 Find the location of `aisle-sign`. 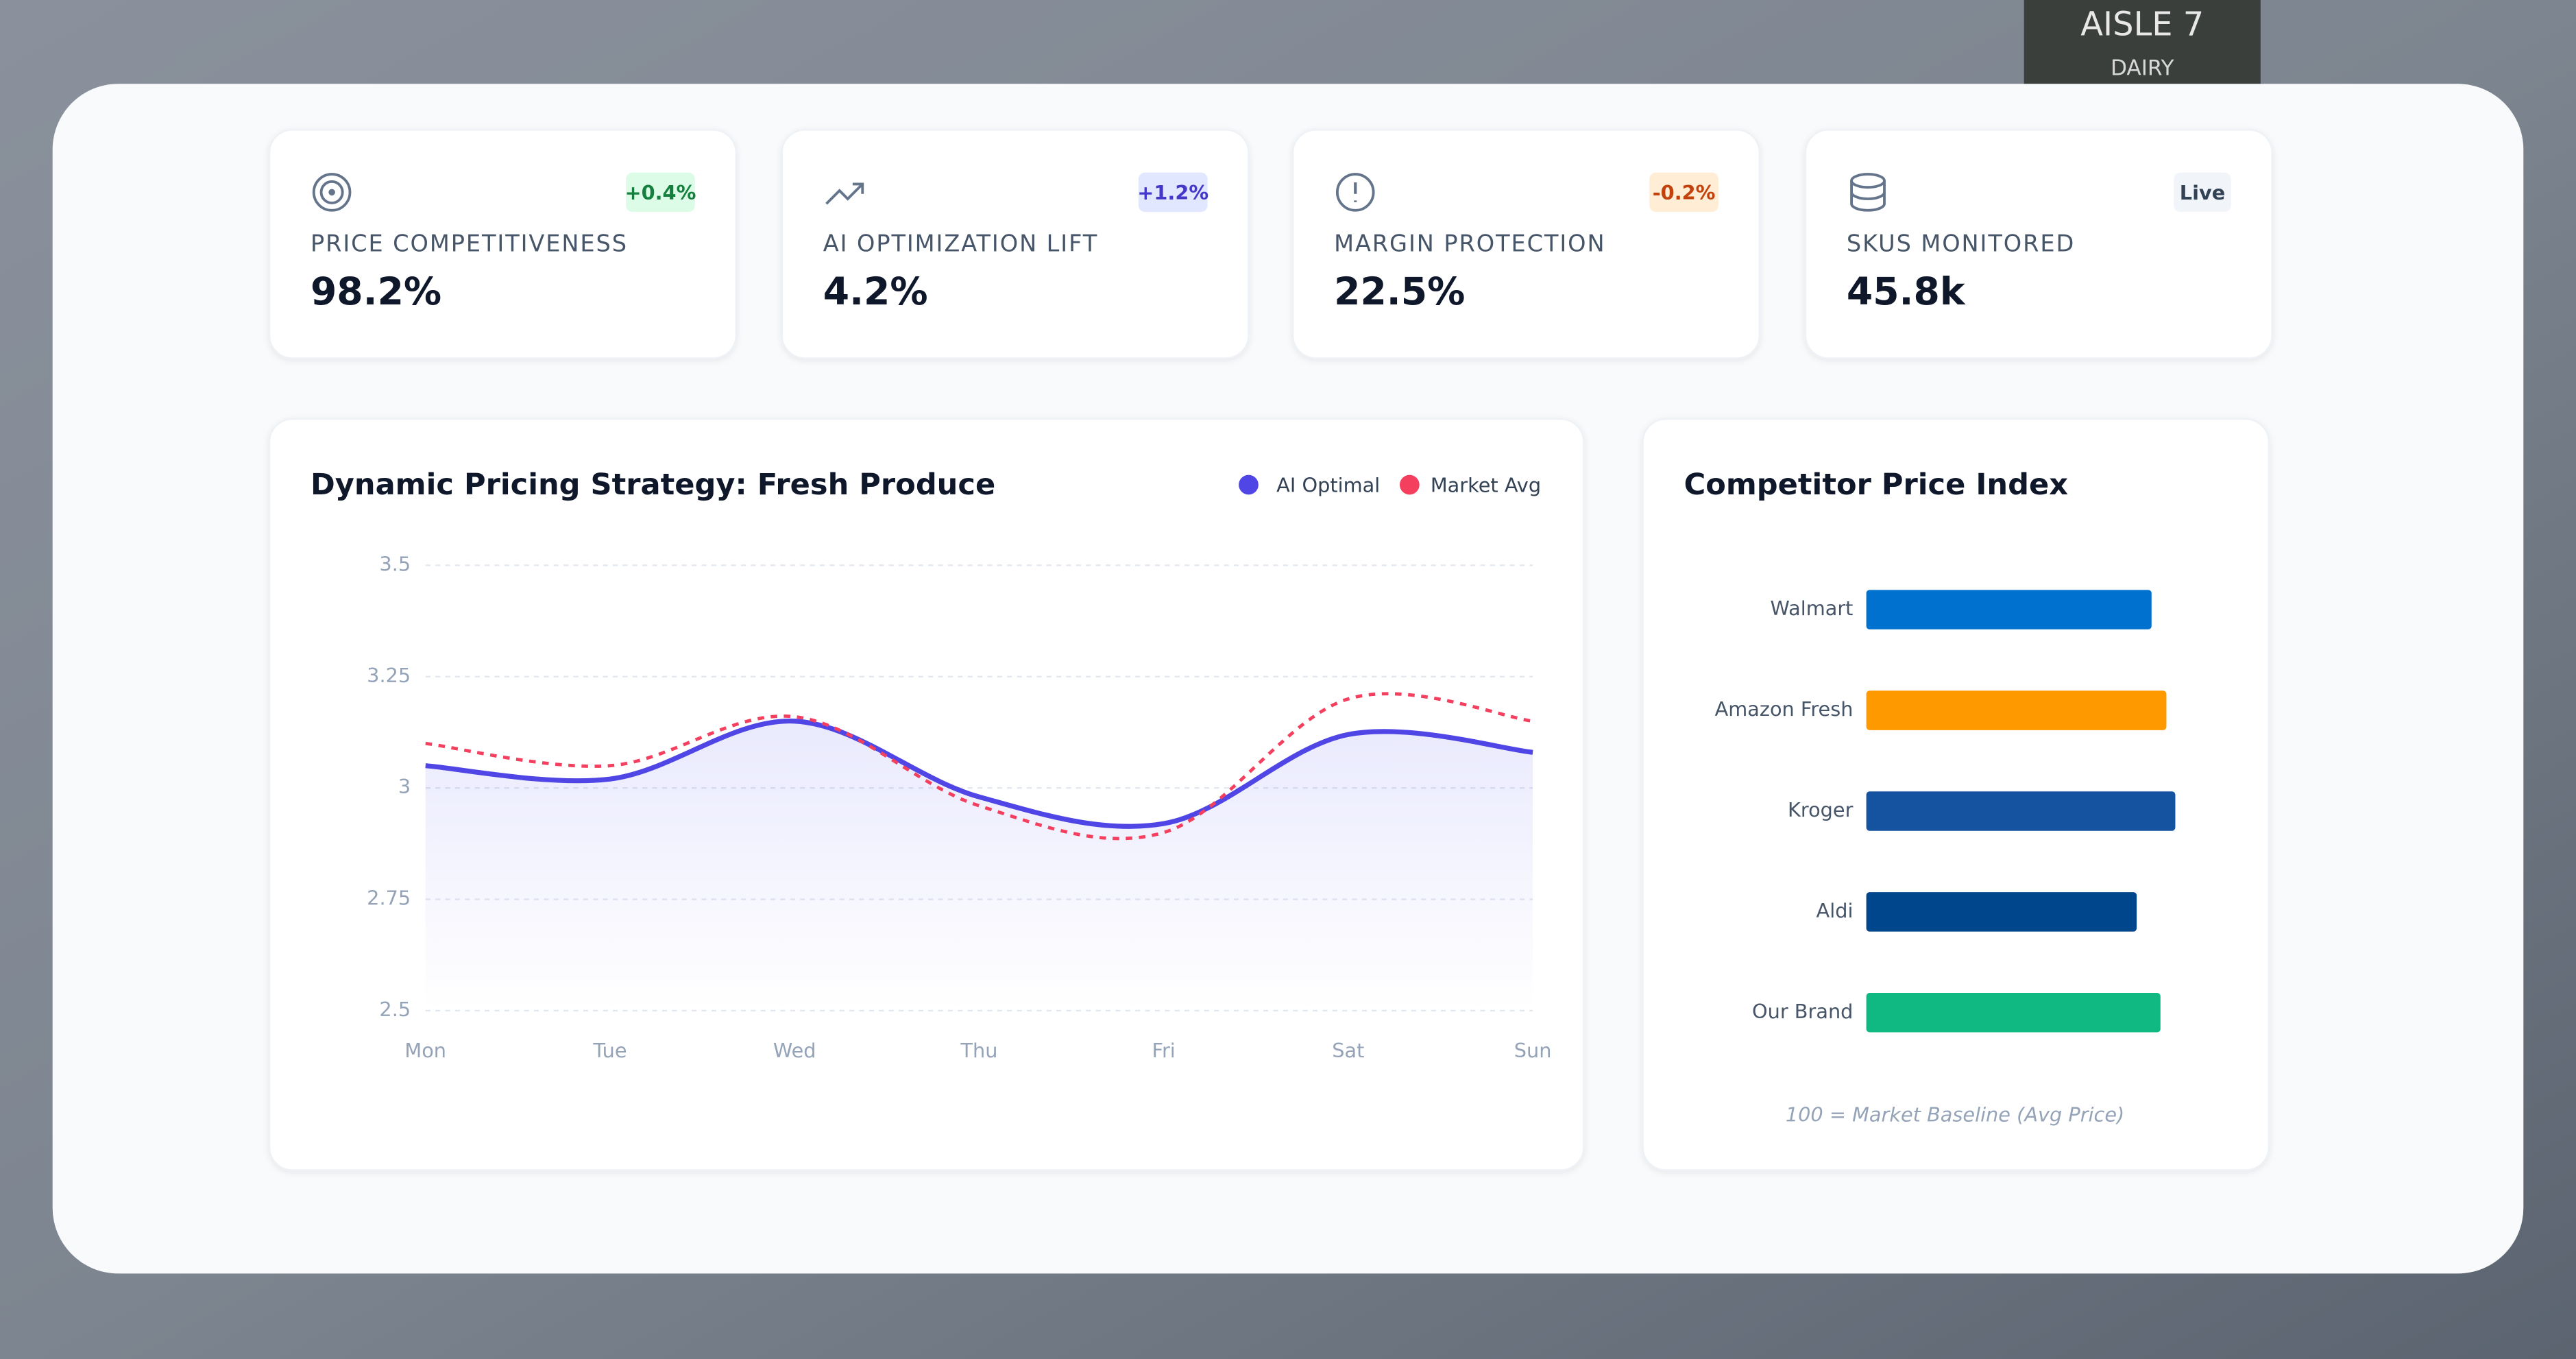

aisle-sign is located at coordinates (2142, 43).